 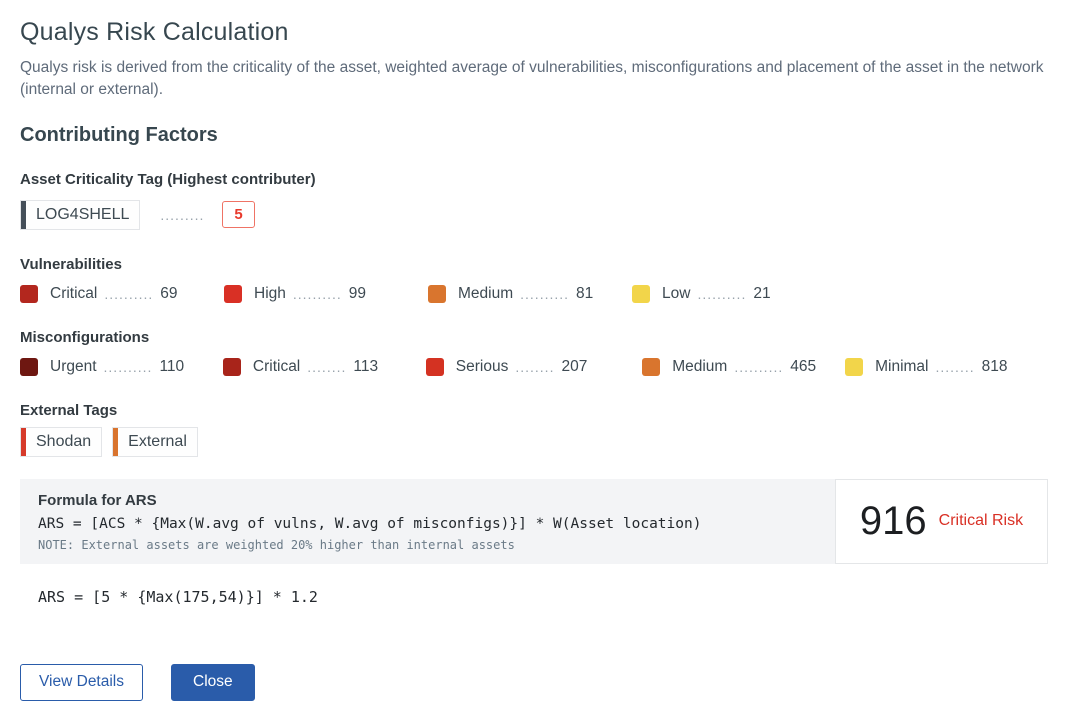 What do you see at coordinates (893, 521) in the screenshot?
I see `risk-score-value: 916` at bounding box center [893, 521].